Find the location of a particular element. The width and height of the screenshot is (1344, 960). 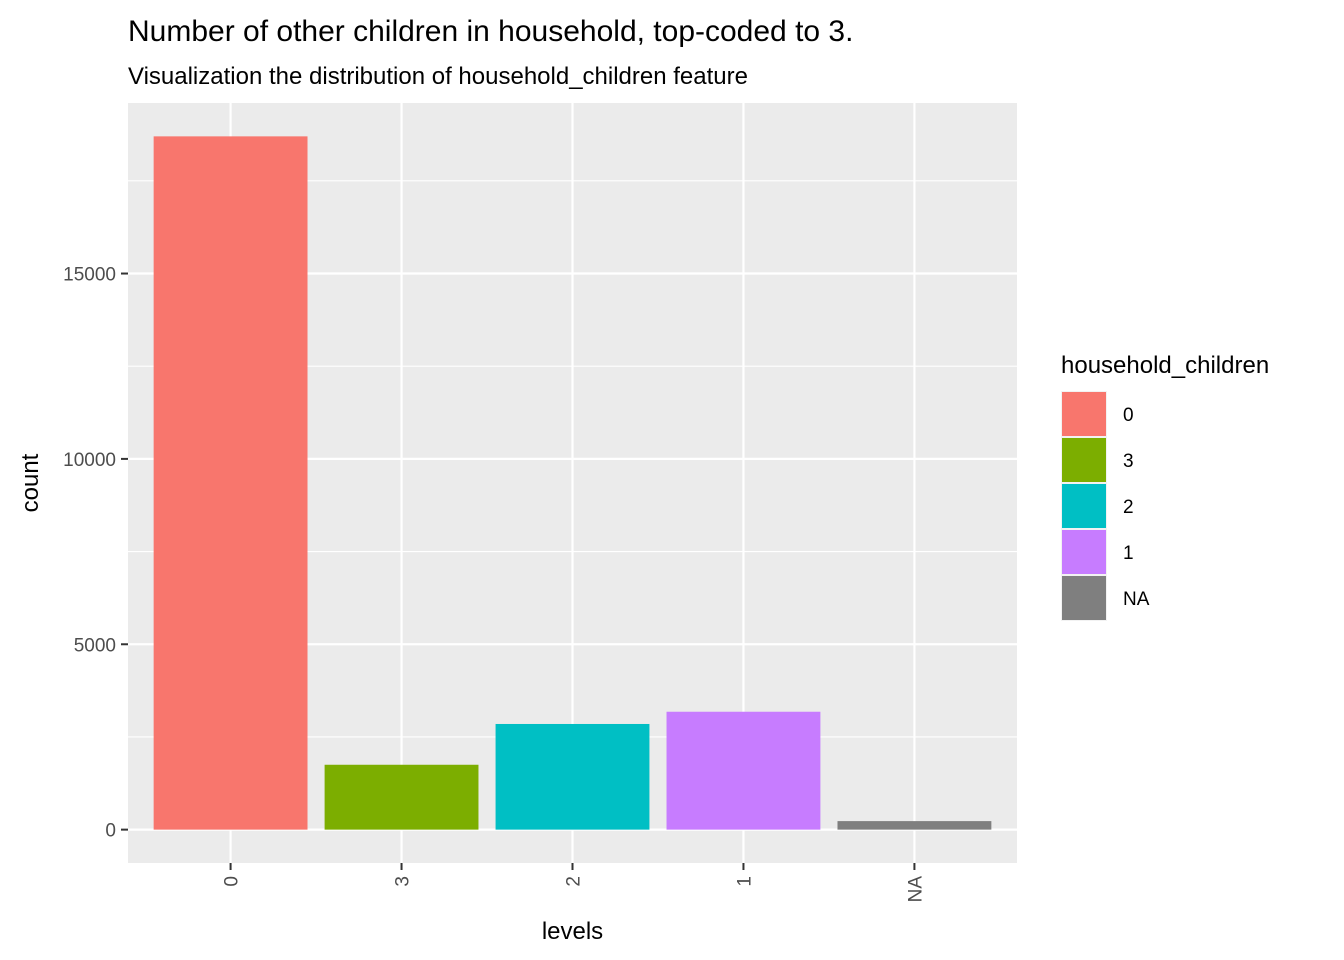

legend-items: 0 3 2 1 NA is located at coordinates (1105, 506).